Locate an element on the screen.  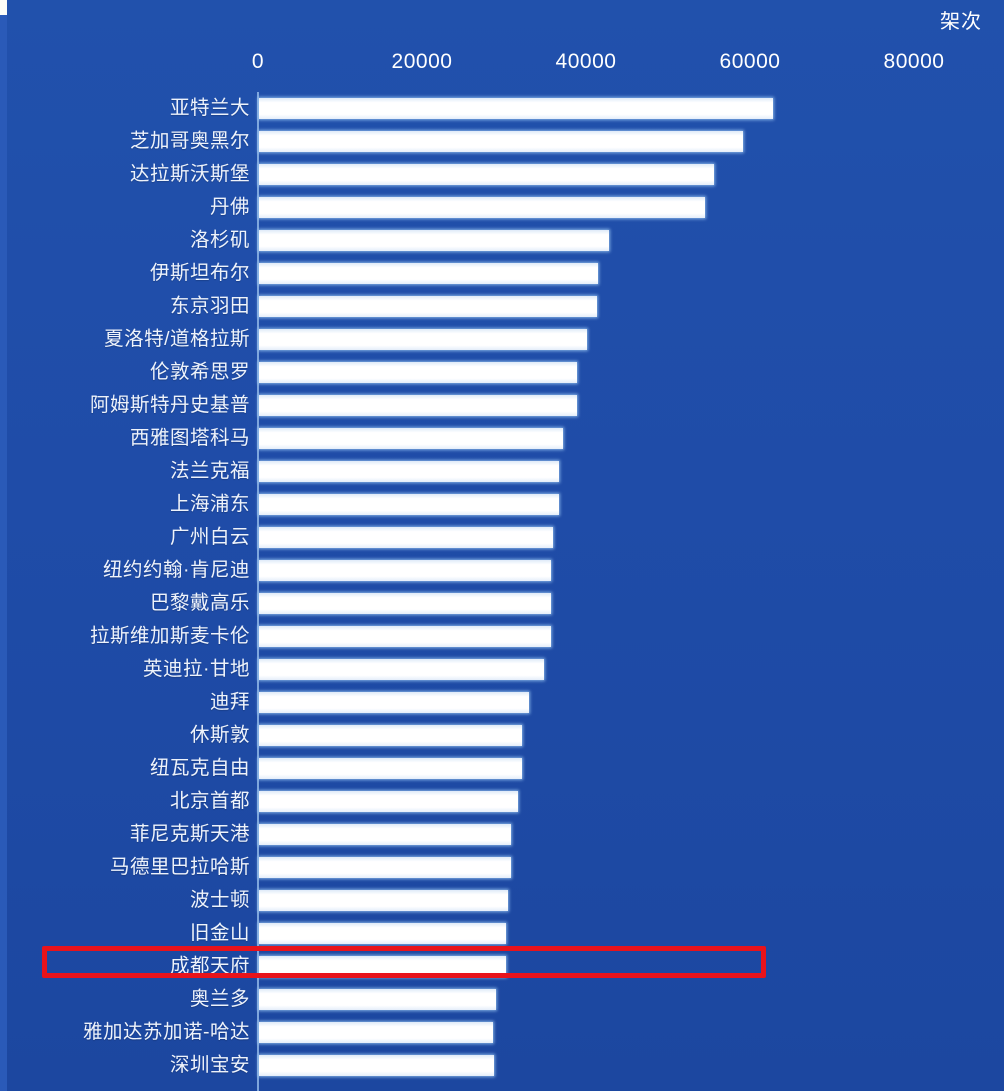
bar: 41300 is located at coordinates (428, 273).